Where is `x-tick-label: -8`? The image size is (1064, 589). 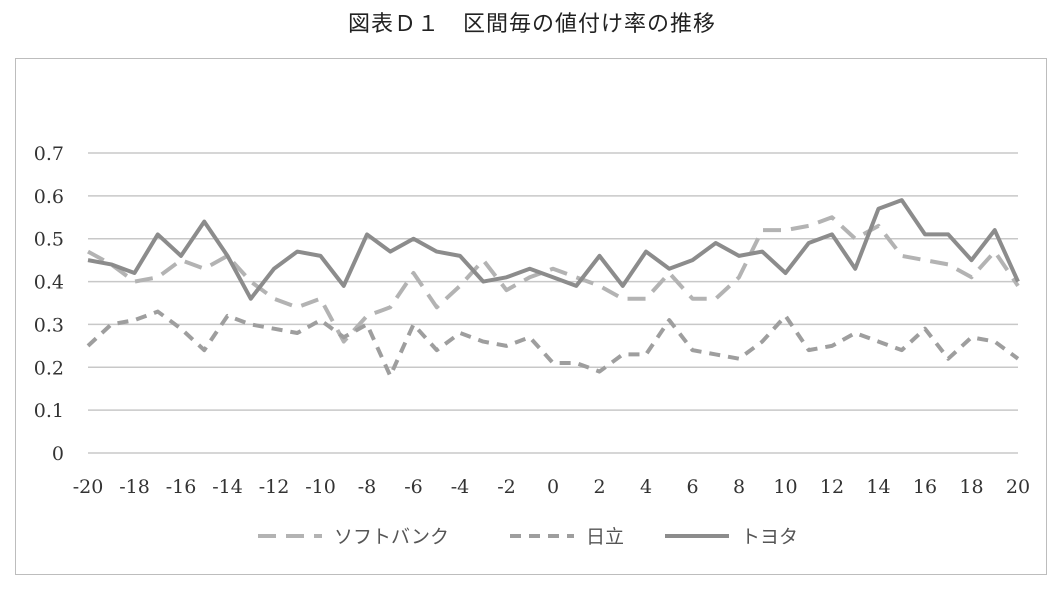
x-tick-label: -8 is located at coordinates (367, 487).